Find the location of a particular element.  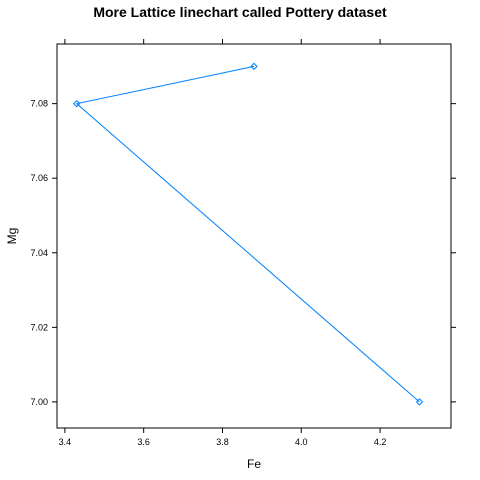

y-tick-label: 7.06 is located at coordinates (39, 178).